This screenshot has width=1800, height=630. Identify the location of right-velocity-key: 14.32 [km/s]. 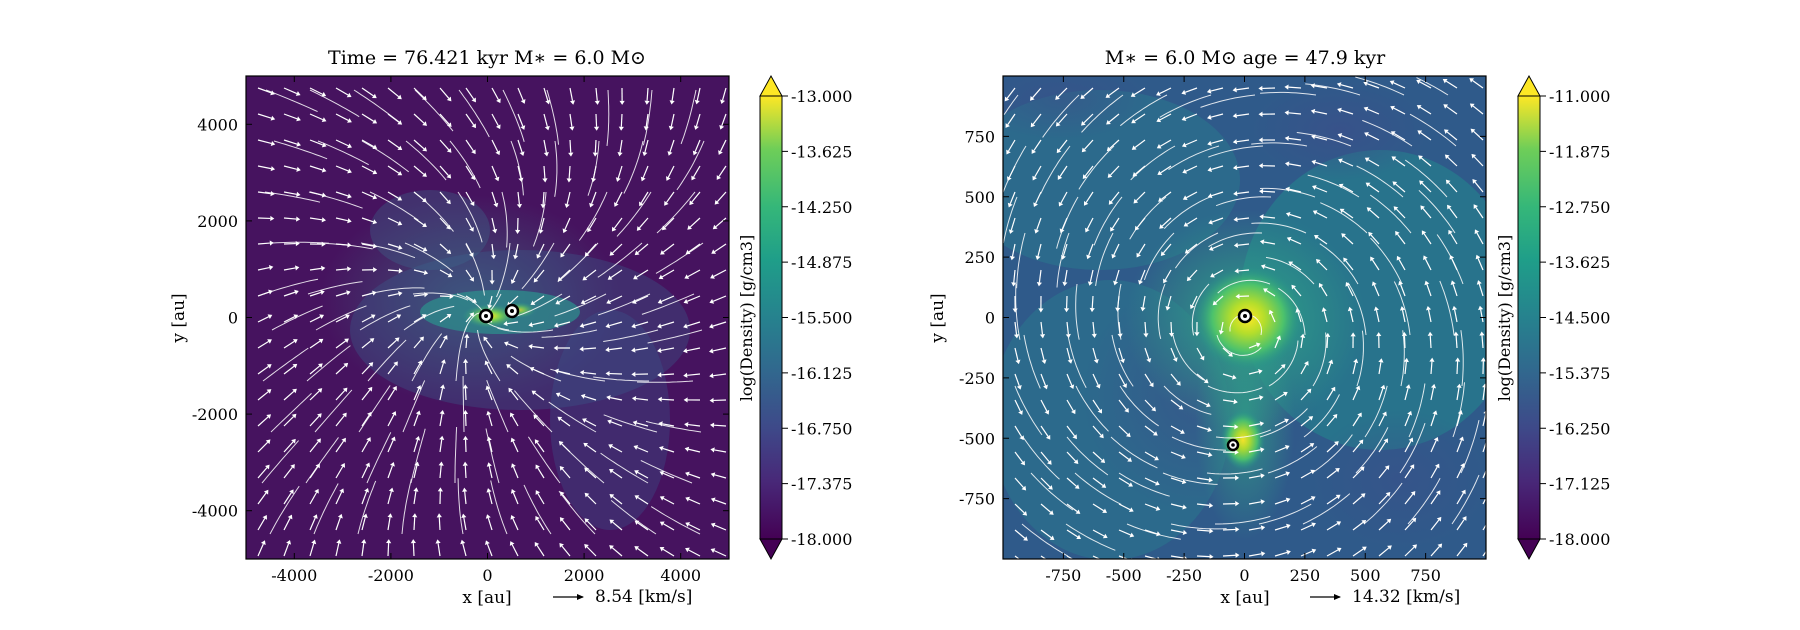
(1385, 597).